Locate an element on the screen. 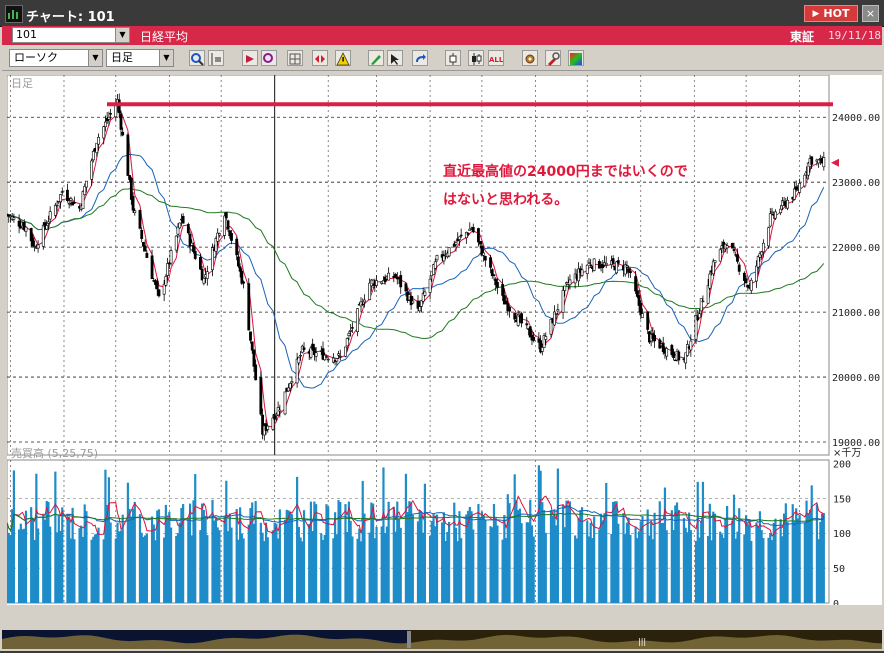 This screenshot has width=884, height=653. chart-type-select: ローソク ▼ is located at coordinates (56, 58).